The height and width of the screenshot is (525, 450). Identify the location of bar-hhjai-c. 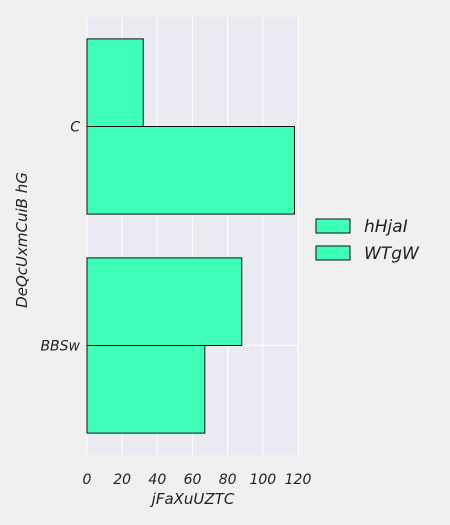
(115, 82).